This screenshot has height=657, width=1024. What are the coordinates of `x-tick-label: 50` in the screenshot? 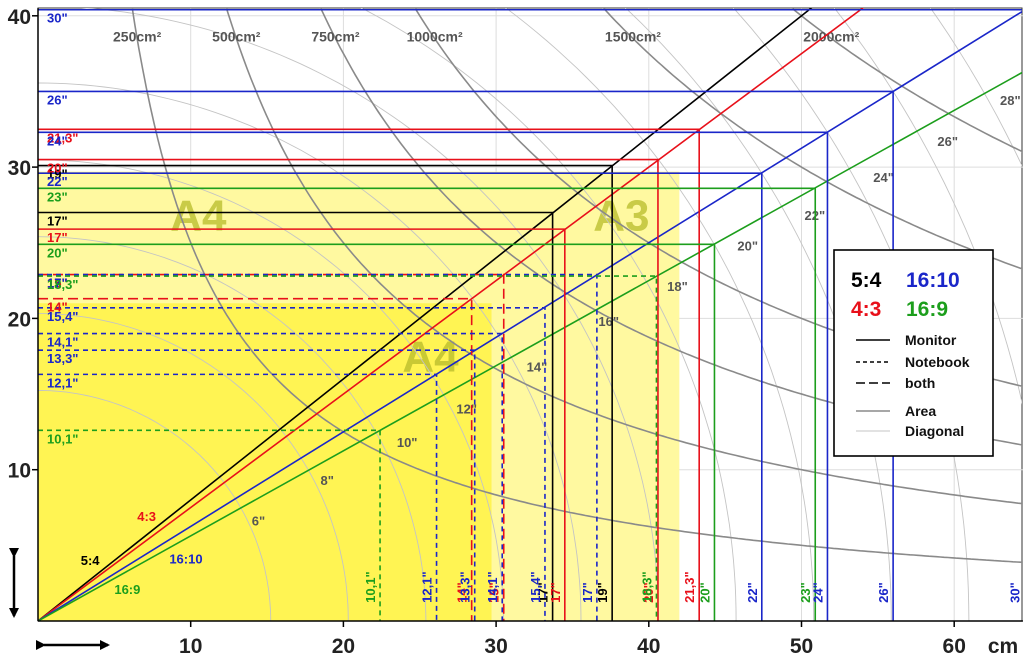 It's located at (801, 646).